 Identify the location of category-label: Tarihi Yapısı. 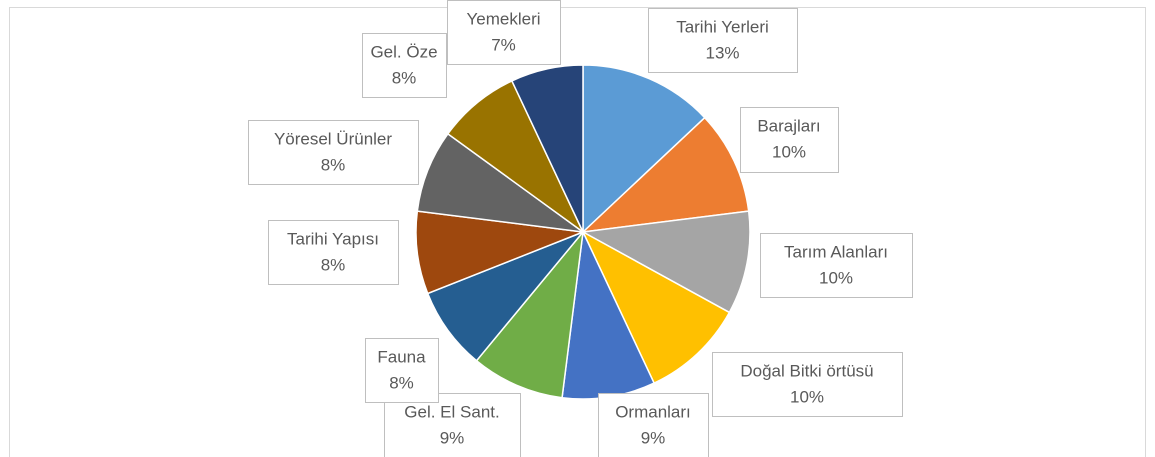
(333, 238).